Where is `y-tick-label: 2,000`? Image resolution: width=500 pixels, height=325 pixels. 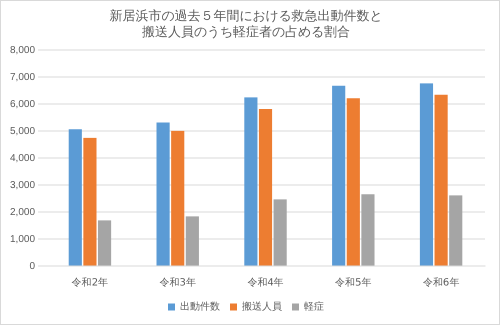 y-tick-label: 2,000 is located at coordinates (23, 212).